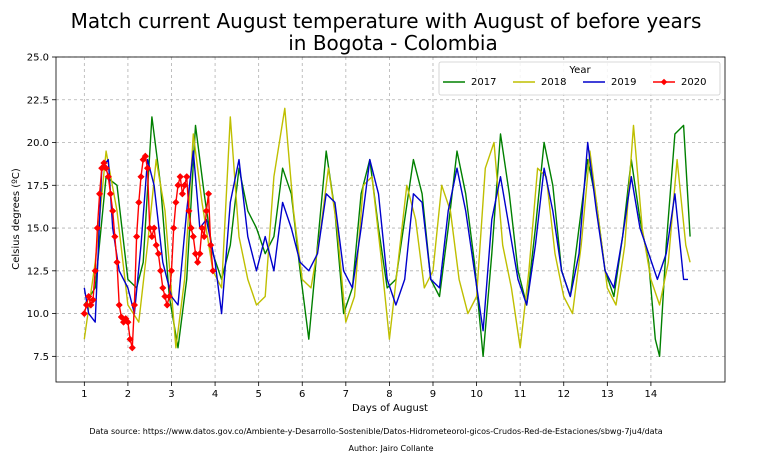 This screenshot has width=767, height=463. I want to click on legend-label-2018: 2018, so click(553, 82).